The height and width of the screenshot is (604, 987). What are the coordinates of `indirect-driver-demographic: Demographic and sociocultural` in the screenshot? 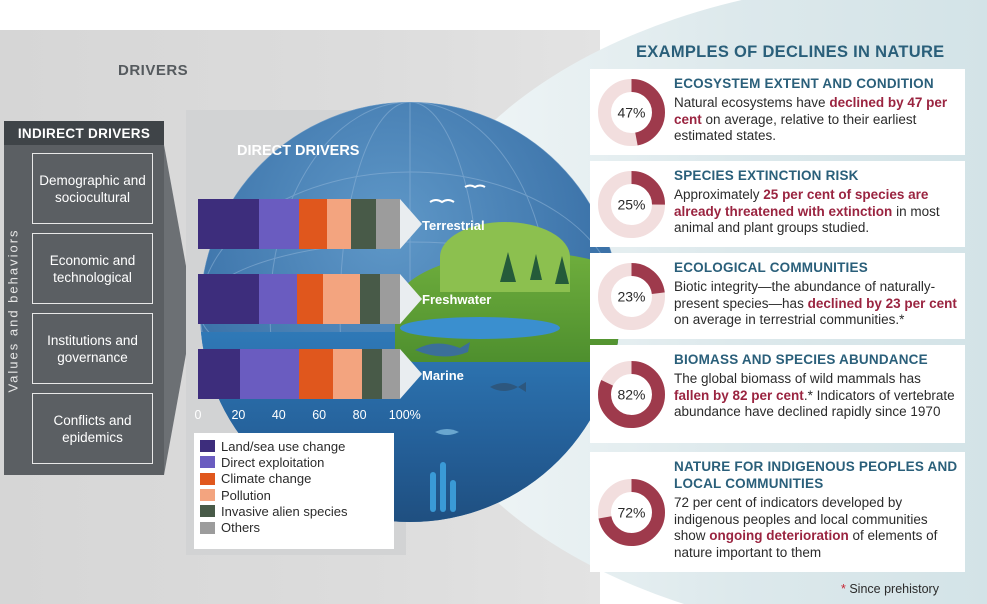 It's located at (92, 188).